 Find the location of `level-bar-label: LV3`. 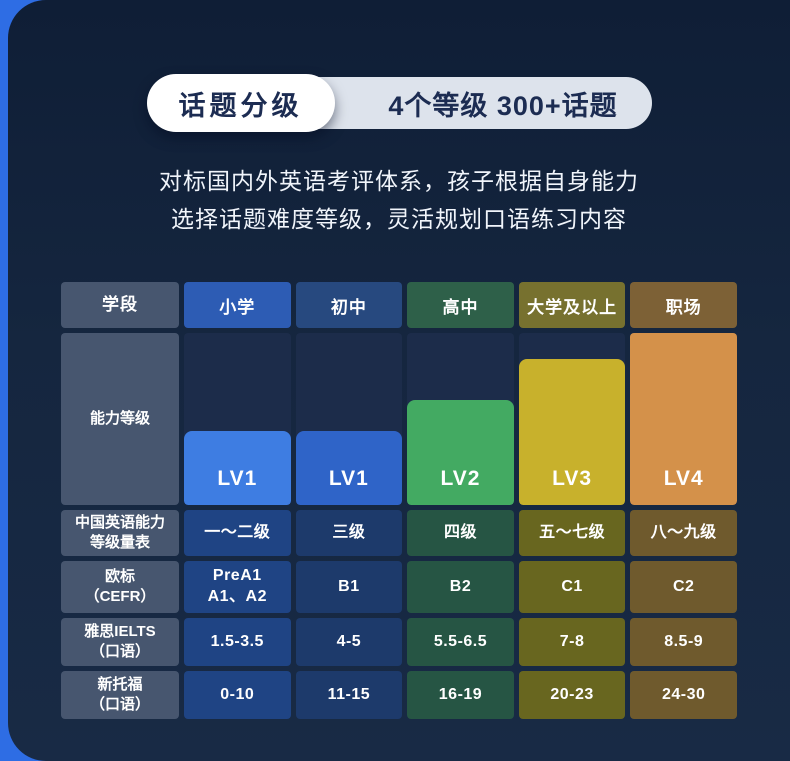

level-bar-label: LV3 is located at coordinates (572, 478).